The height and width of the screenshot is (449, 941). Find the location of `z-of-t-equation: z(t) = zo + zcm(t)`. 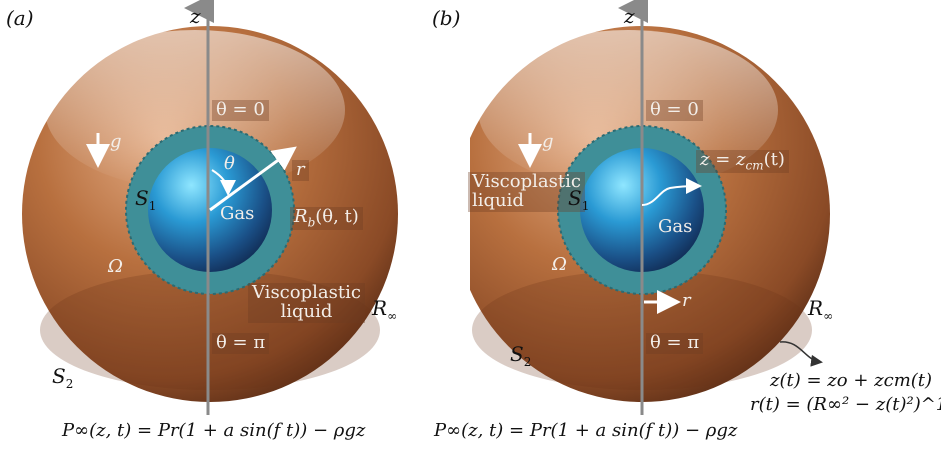

z-of-t-equation: z(t) = zo + zcm(t) is located at coordinates (851, 380).